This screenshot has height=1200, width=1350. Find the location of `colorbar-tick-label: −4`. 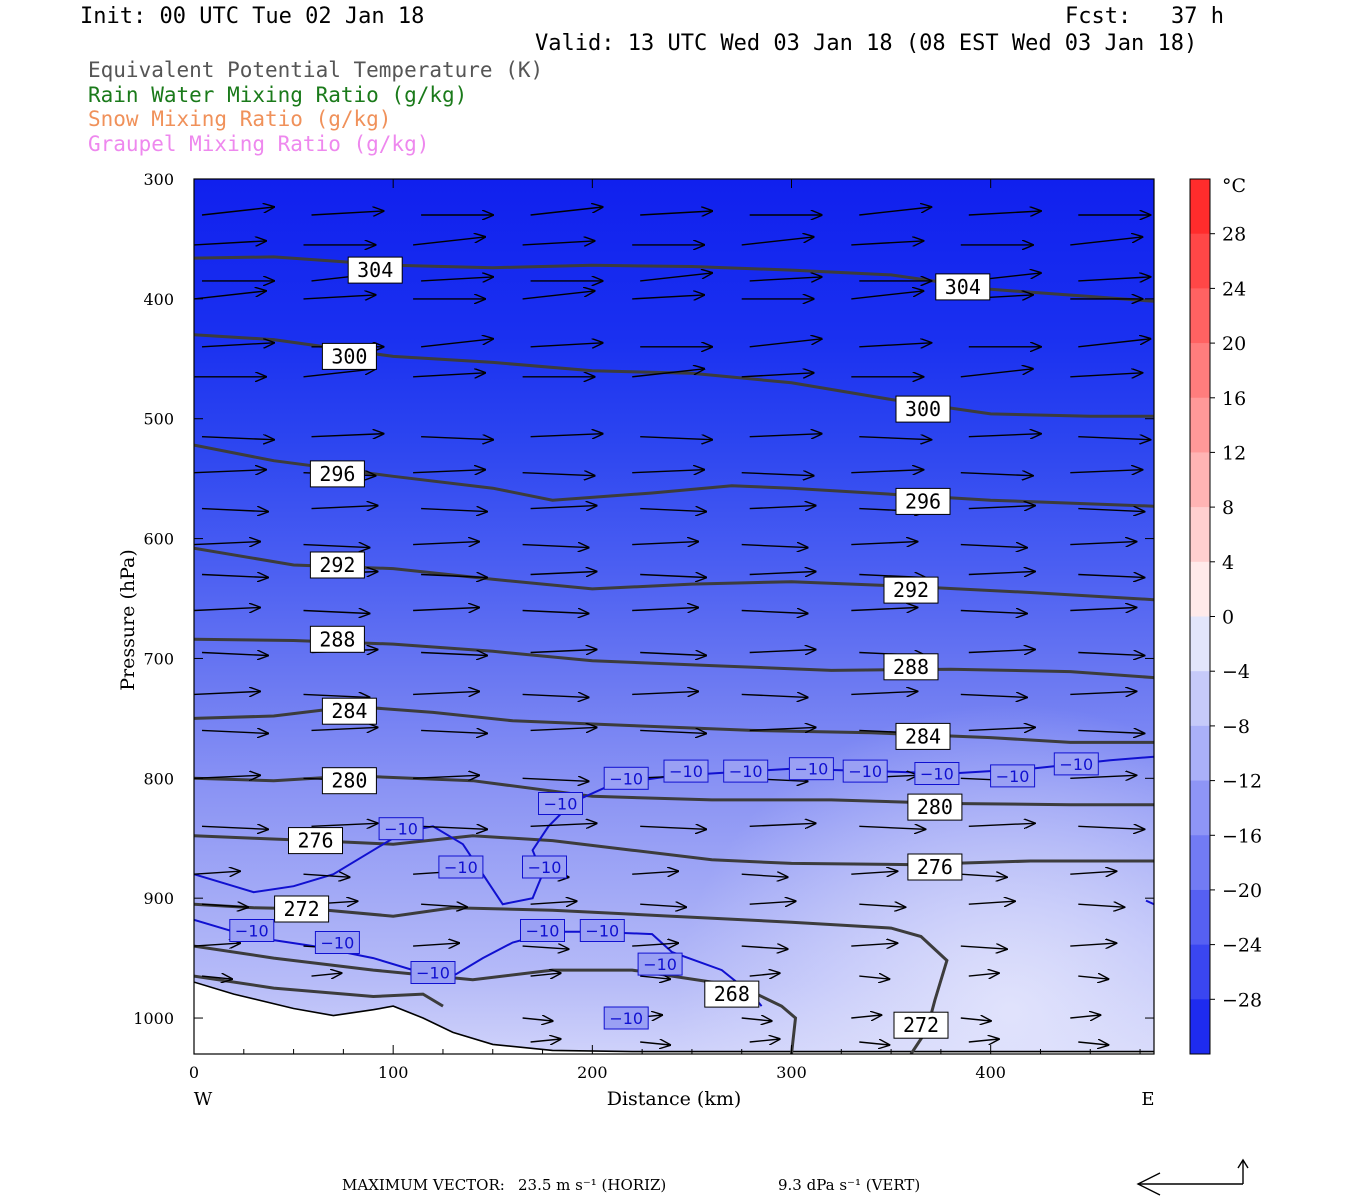

colorbar-tick-label: −4 is located at coordinates (1236, 672).